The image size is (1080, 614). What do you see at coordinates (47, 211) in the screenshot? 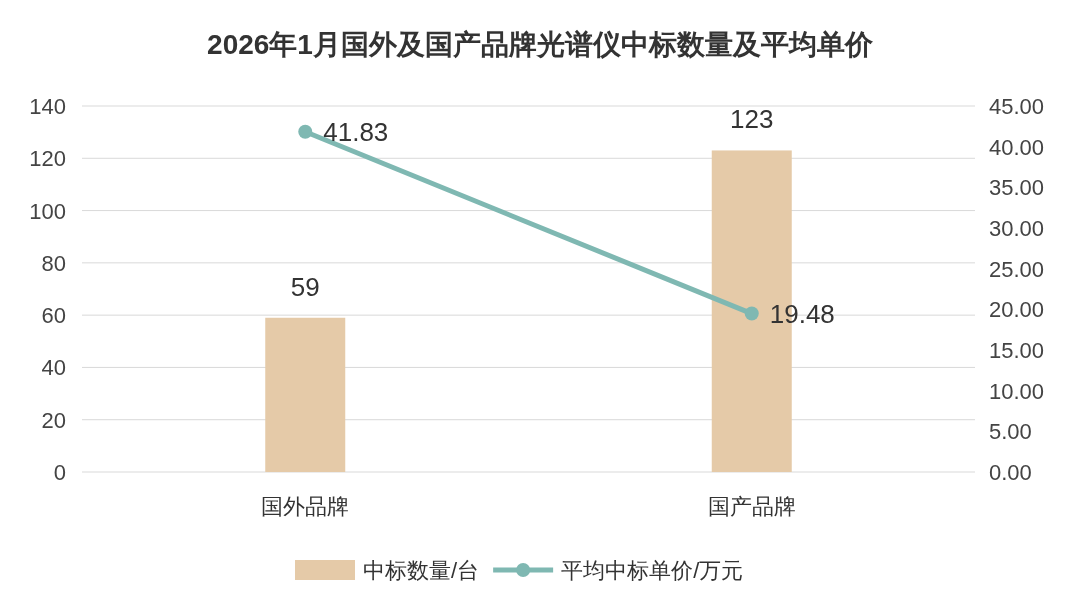
I see `y-tick-label: 100` at bounding box center [47, 211].